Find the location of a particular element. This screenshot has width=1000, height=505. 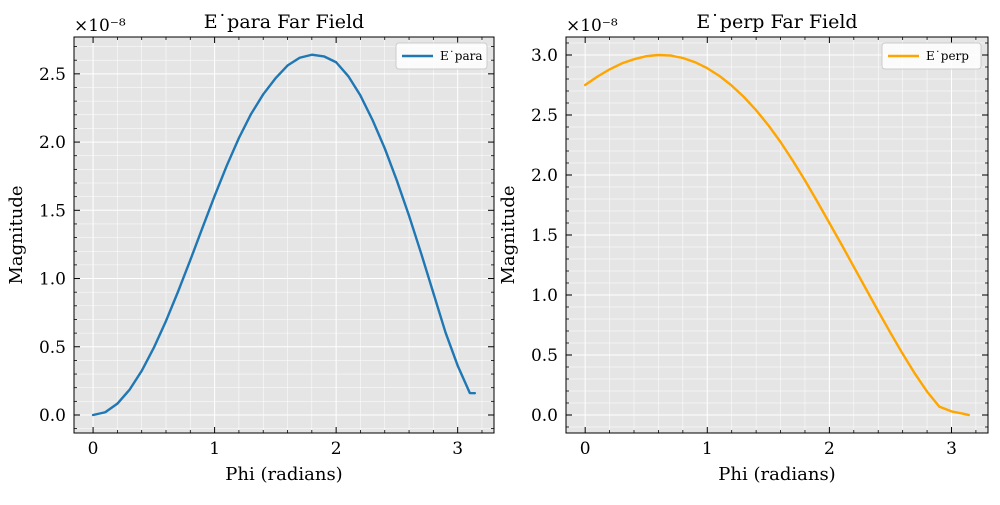

legend-label: E˙para is located at coordinates (461, 56).